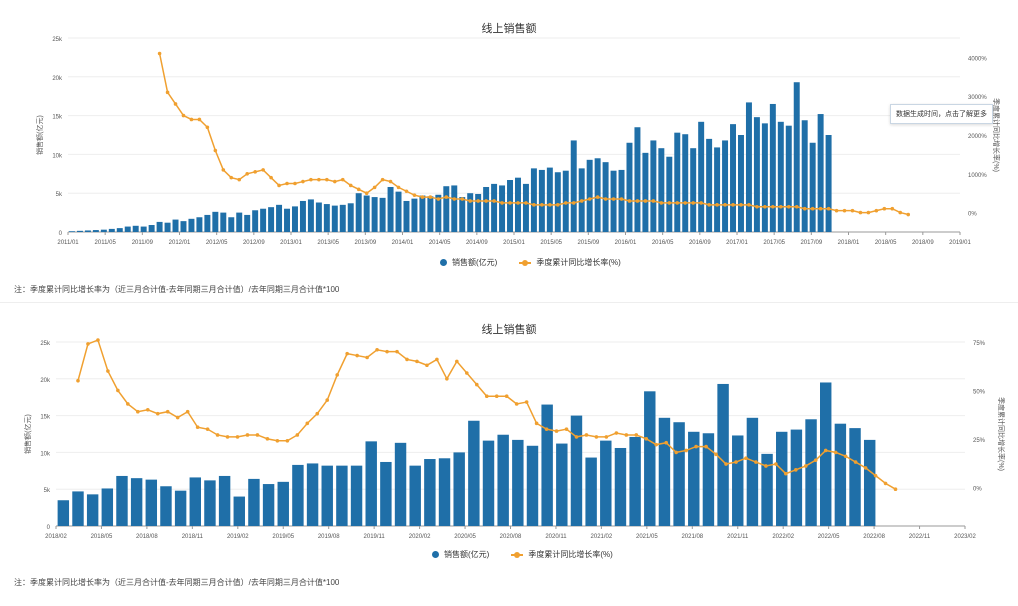 This screenshot has height=606, width=1018. Describe the element at coordinates (514, 243) in the screenshot. I see `x-tick-label: 2015/01` at that location.